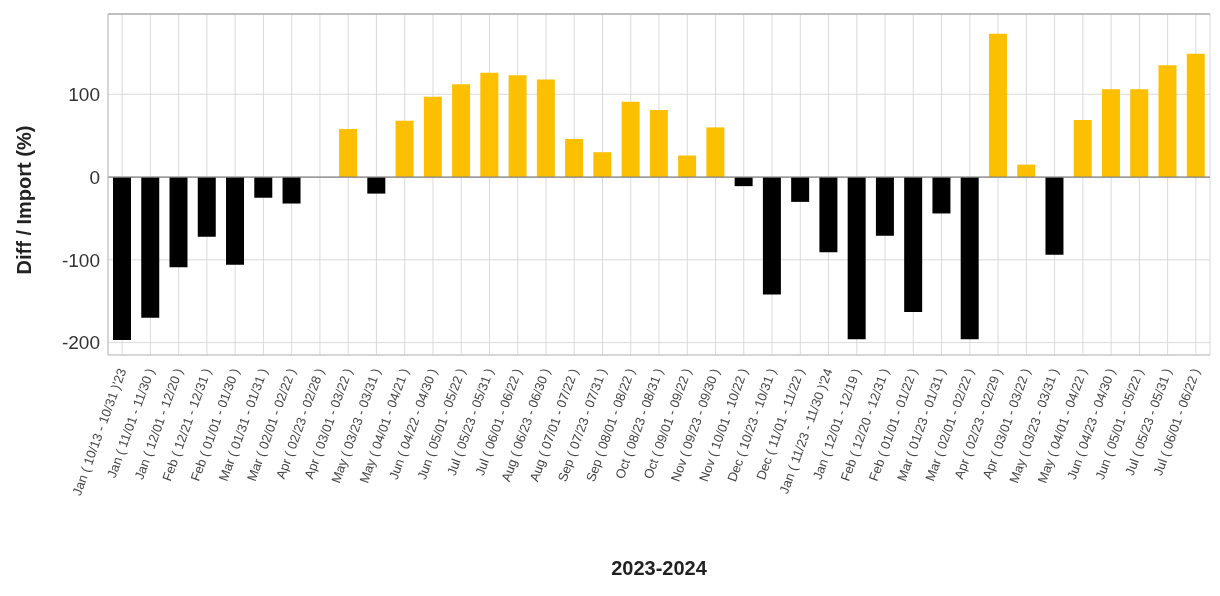  Describe the element at coordinates (94, 177) in the screenshot. I see `y-tick-label: 0` at that location.